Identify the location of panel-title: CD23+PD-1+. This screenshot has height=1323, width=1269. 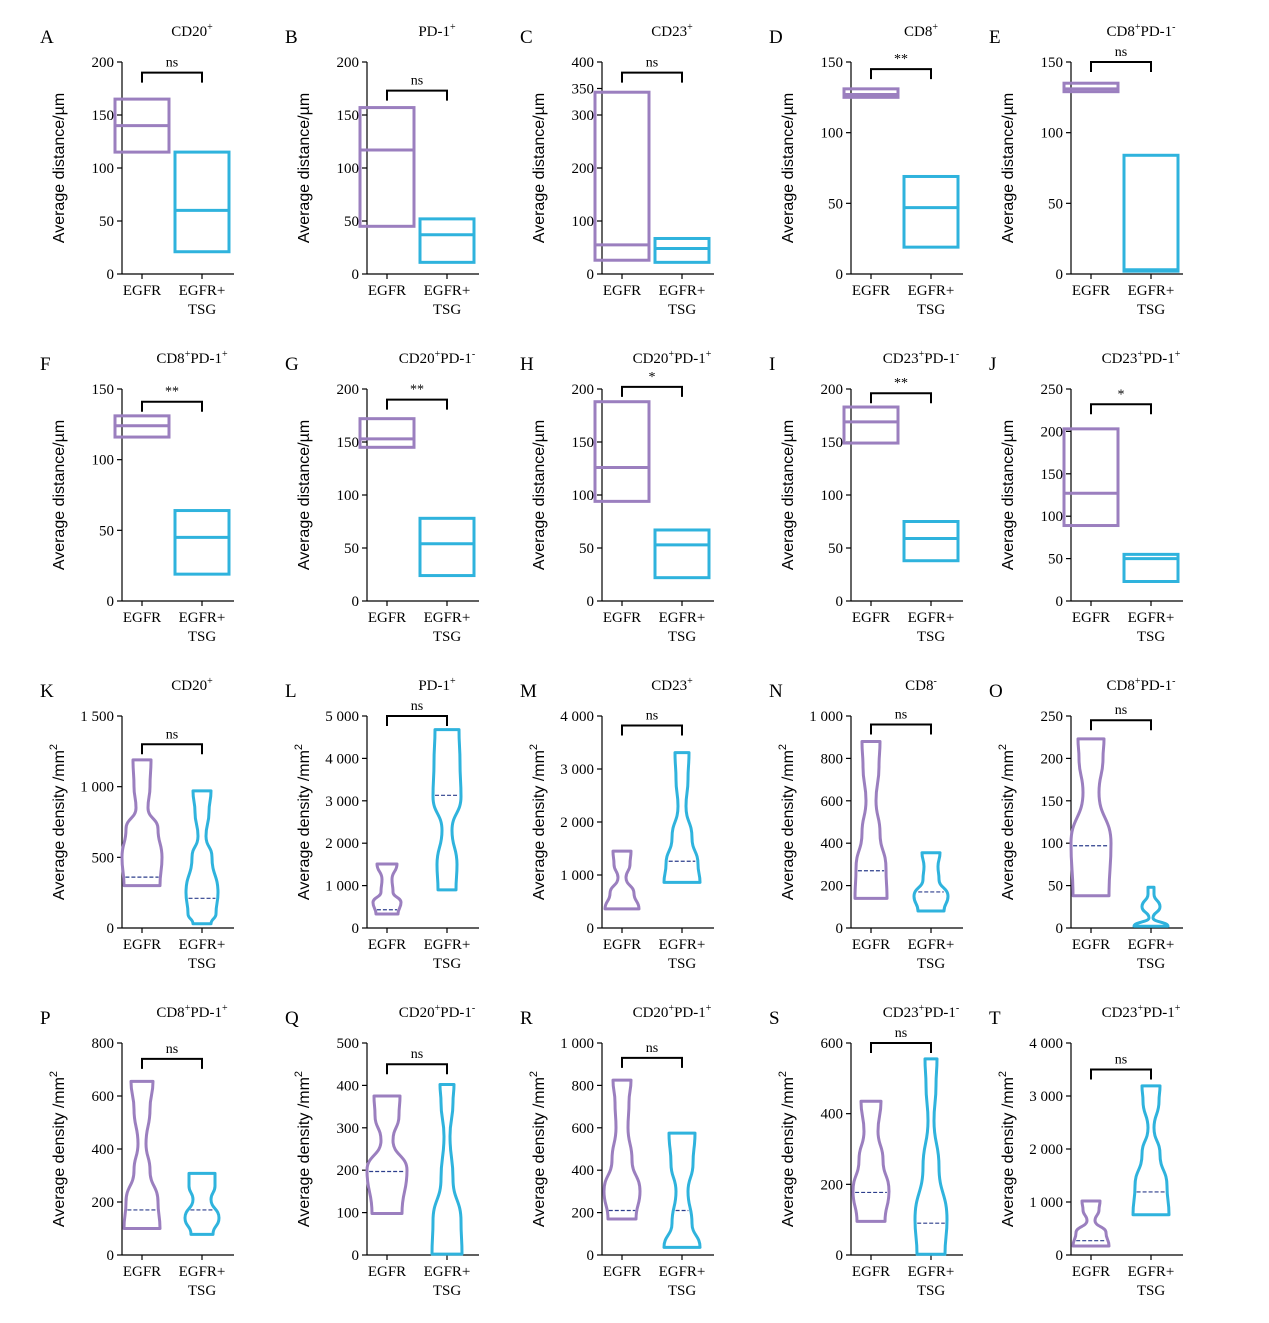
(1141, 1012).